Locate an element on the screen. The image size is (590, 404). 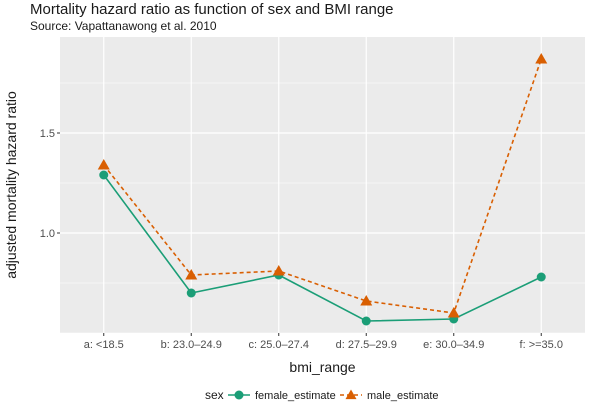
legend-title: sex is located at coordinates (214, 395).